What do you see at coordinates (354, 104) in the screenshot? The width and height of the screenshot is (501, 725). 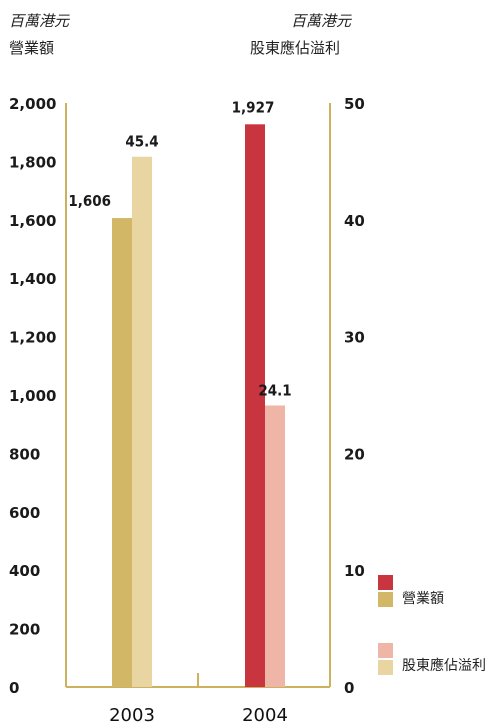 I see `right-tick-label: 50` at bounding box center [354, 104].